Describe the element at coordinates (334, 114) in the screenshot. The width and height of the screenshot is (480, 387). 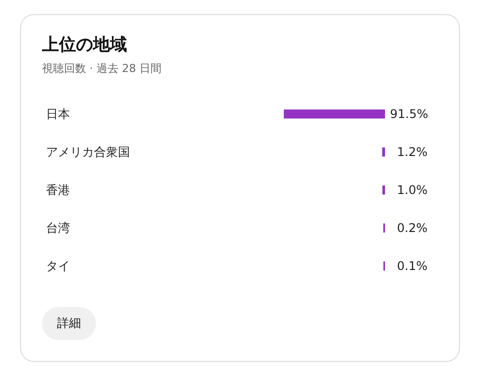
I see `bar` at that location.